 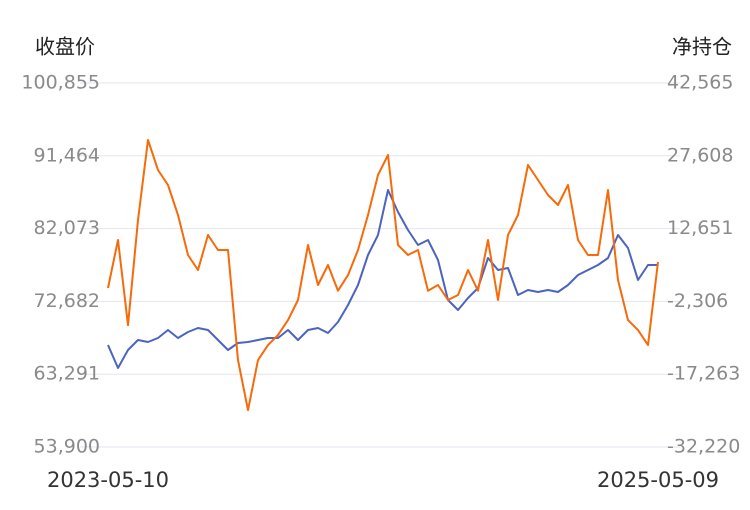 What do you see at coordinates (658, 480) in the screenshot?
I see `x-tick-label: 2025-05-09` at bounding box center [658, 480].